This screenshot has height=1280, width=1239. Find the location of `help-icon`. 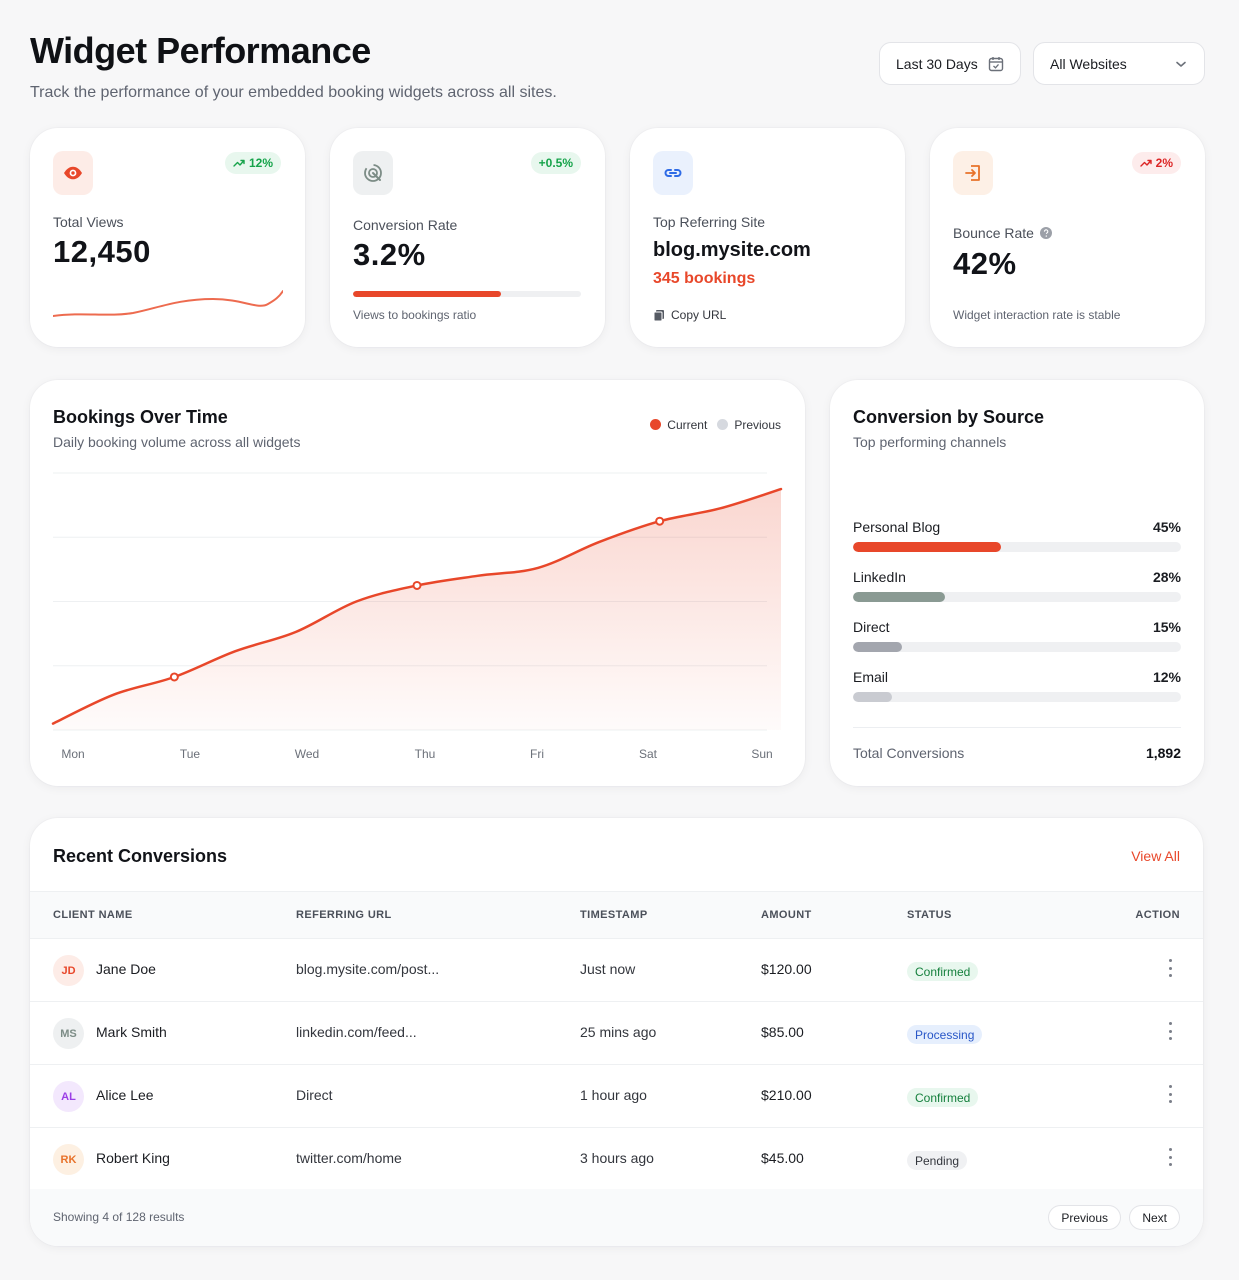

help-icon is located at coordinates (1045, 233).